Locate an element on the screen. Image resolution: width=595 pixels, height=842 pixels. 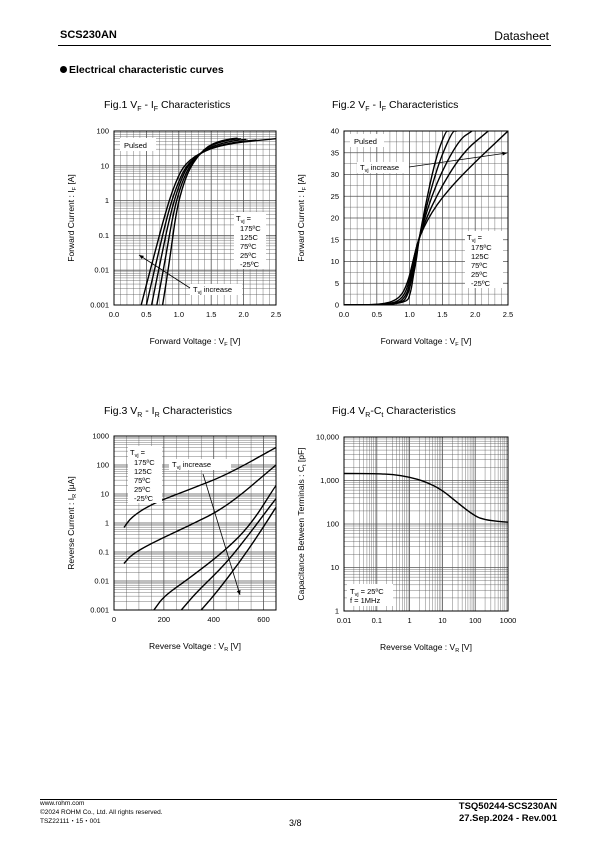
pulsed-label: Pulsed is located at coordinates (135, 145).